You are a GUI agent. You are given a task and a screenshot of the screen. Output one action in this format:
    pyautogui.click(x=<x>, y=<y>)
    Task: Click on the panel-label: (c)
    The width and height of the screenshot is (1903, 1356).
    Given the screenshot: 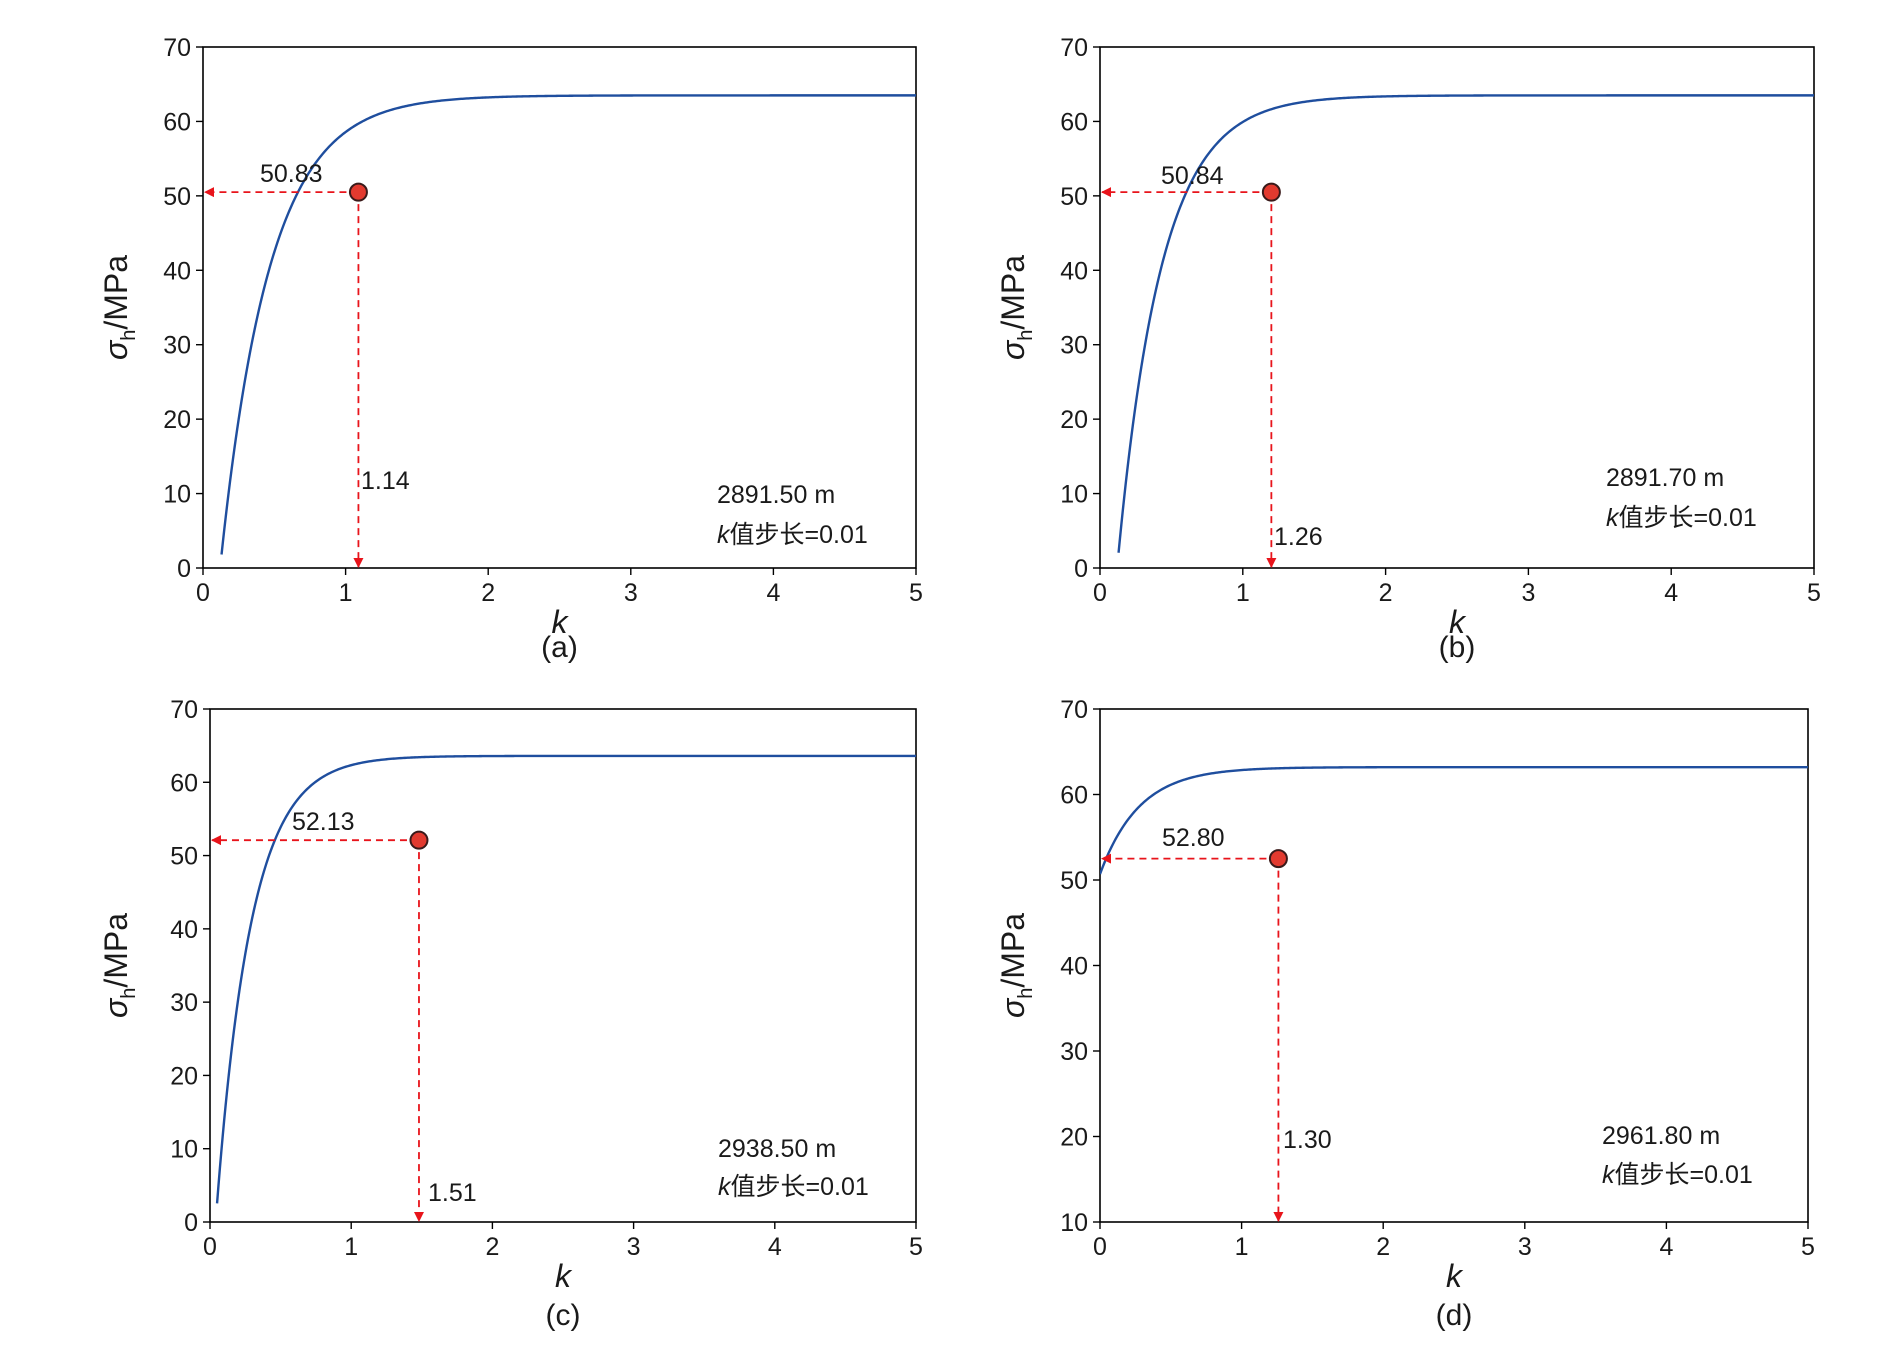 What is the action you would take?
    pyautogui.click(x=563, y=1315)
    